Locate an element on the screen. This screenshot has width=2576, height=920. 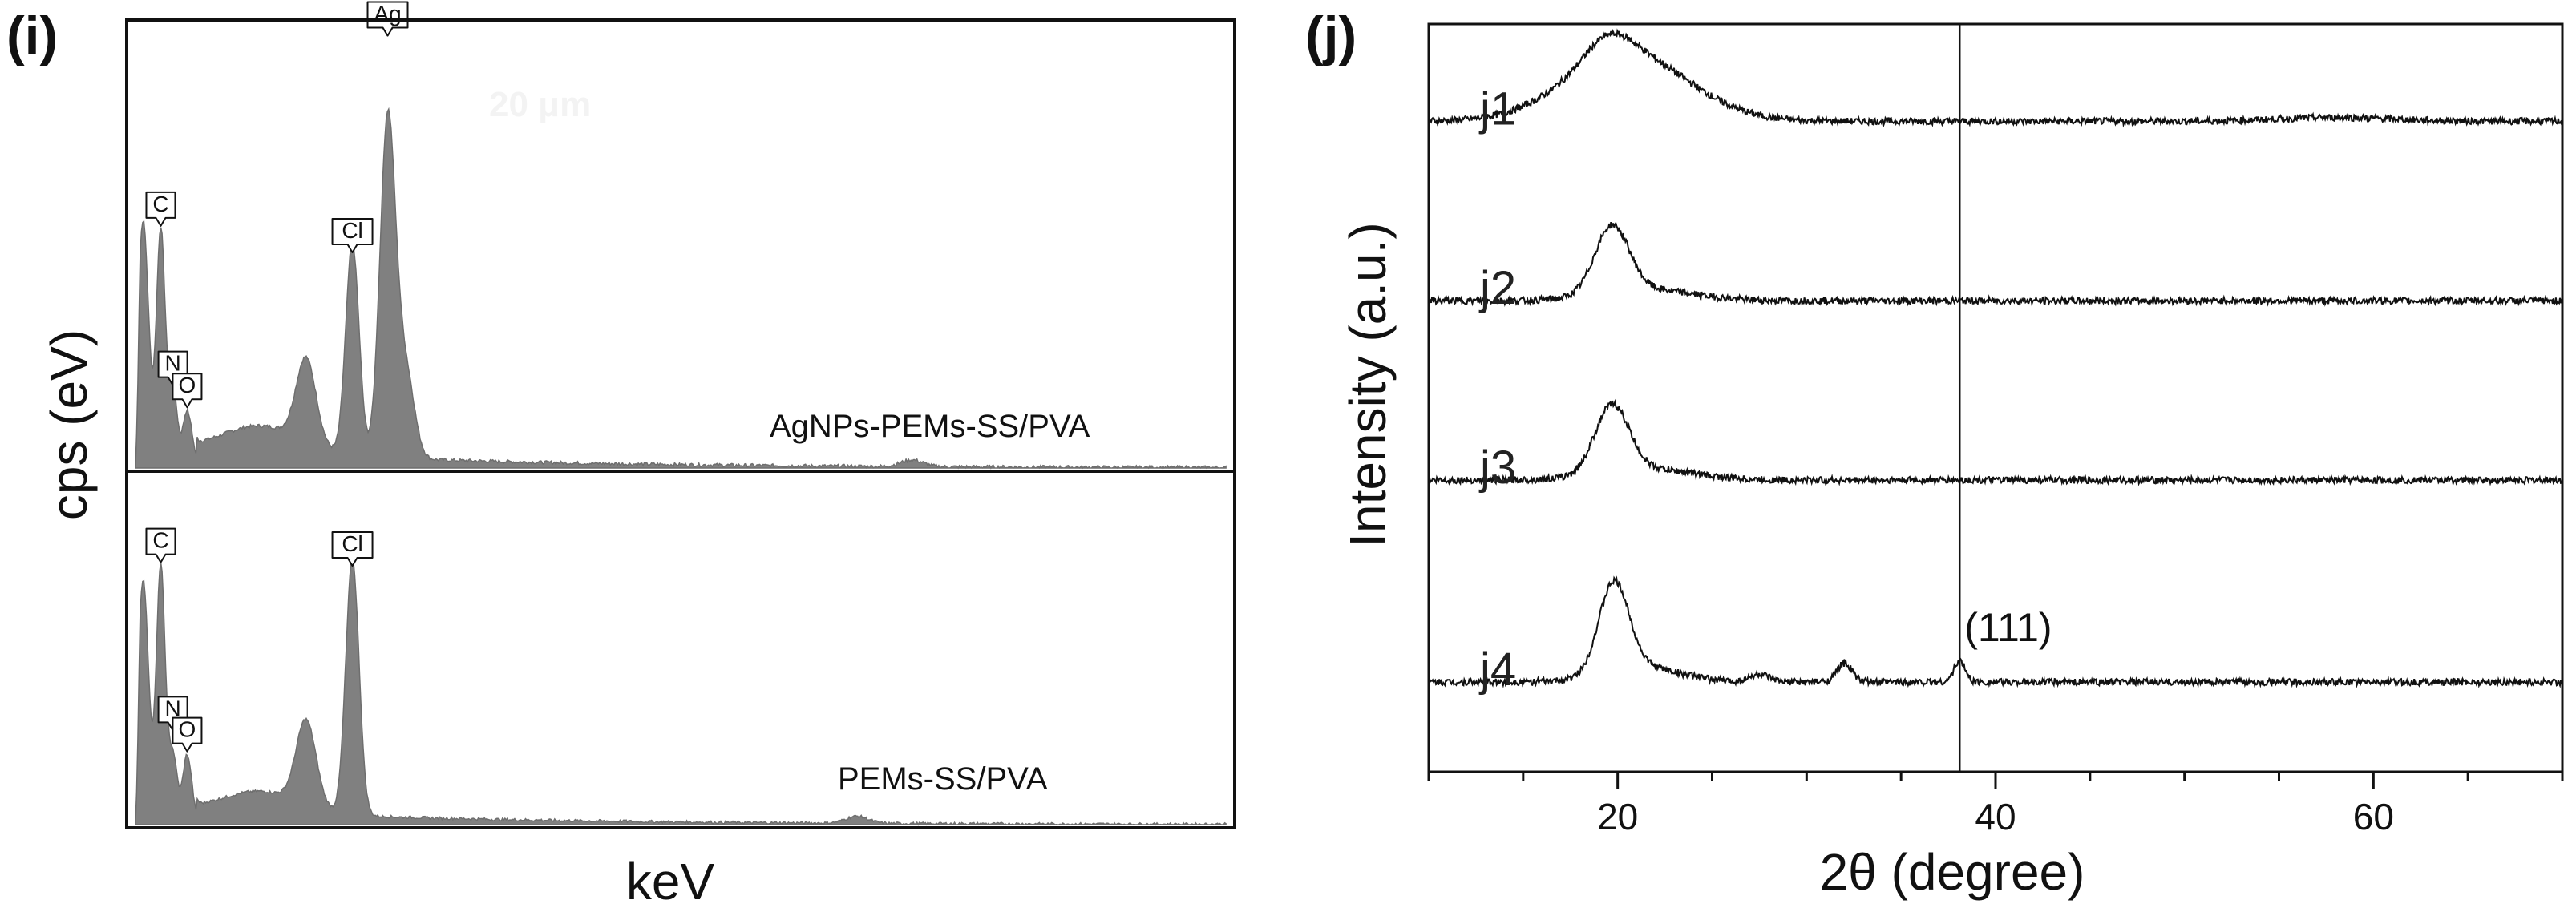
callout-cl-1: Cl is located at coordinates (352, 549).